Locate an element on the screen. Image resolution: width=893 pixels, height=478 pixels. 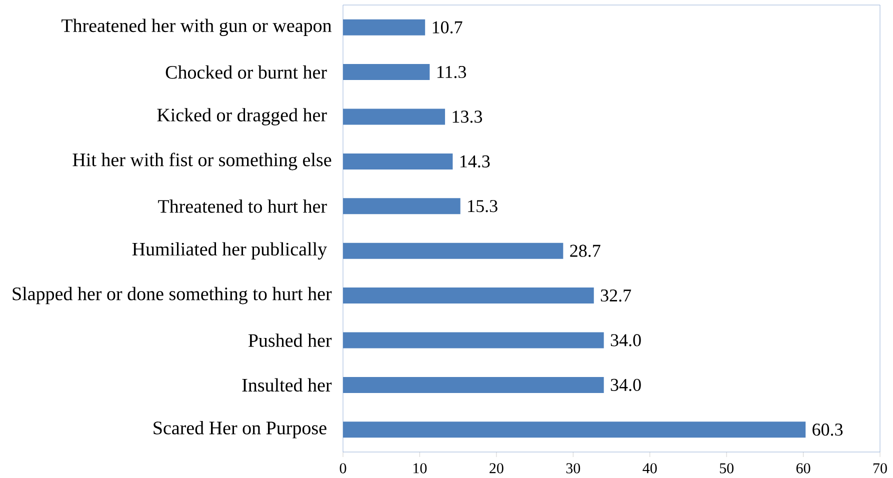
x-tick-label: 40 is located at coordinates (649, 468).